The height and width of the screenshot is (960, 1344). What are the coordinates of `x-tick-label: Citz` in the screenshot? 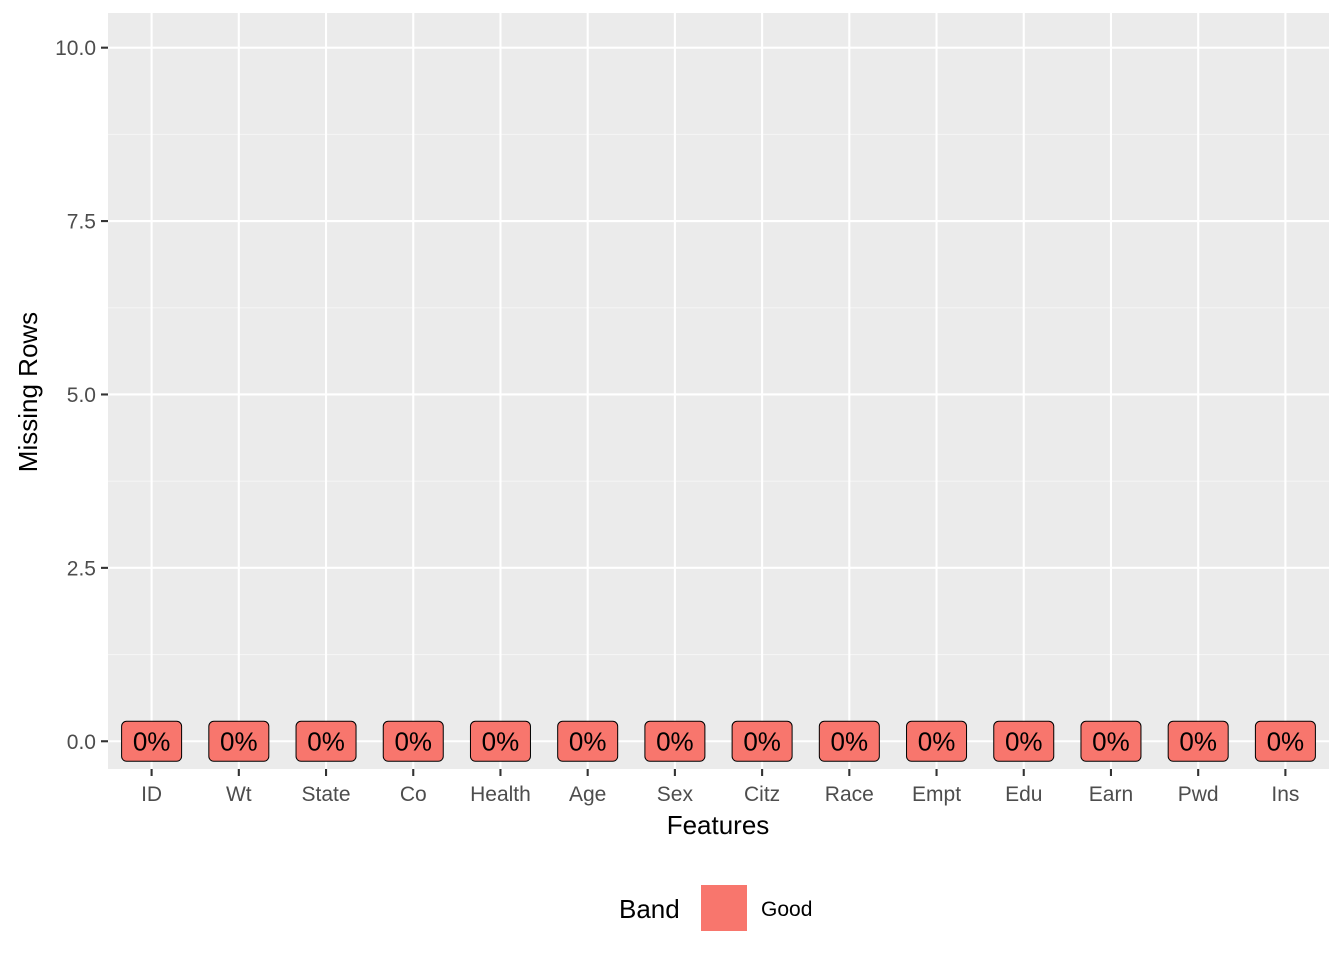 It's located at (762, 794).